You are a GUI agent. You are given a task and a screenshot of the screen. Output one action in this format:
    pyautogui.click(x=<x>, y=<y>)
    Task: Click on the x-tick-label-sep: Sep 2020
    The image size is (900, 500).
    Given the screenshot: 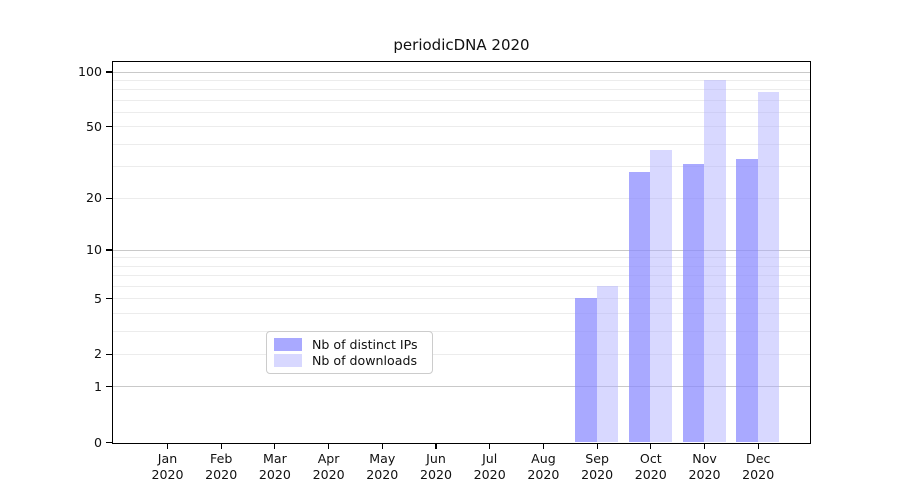 What is the action you would take?
    pyautogui.click(x=597, y=466)
    